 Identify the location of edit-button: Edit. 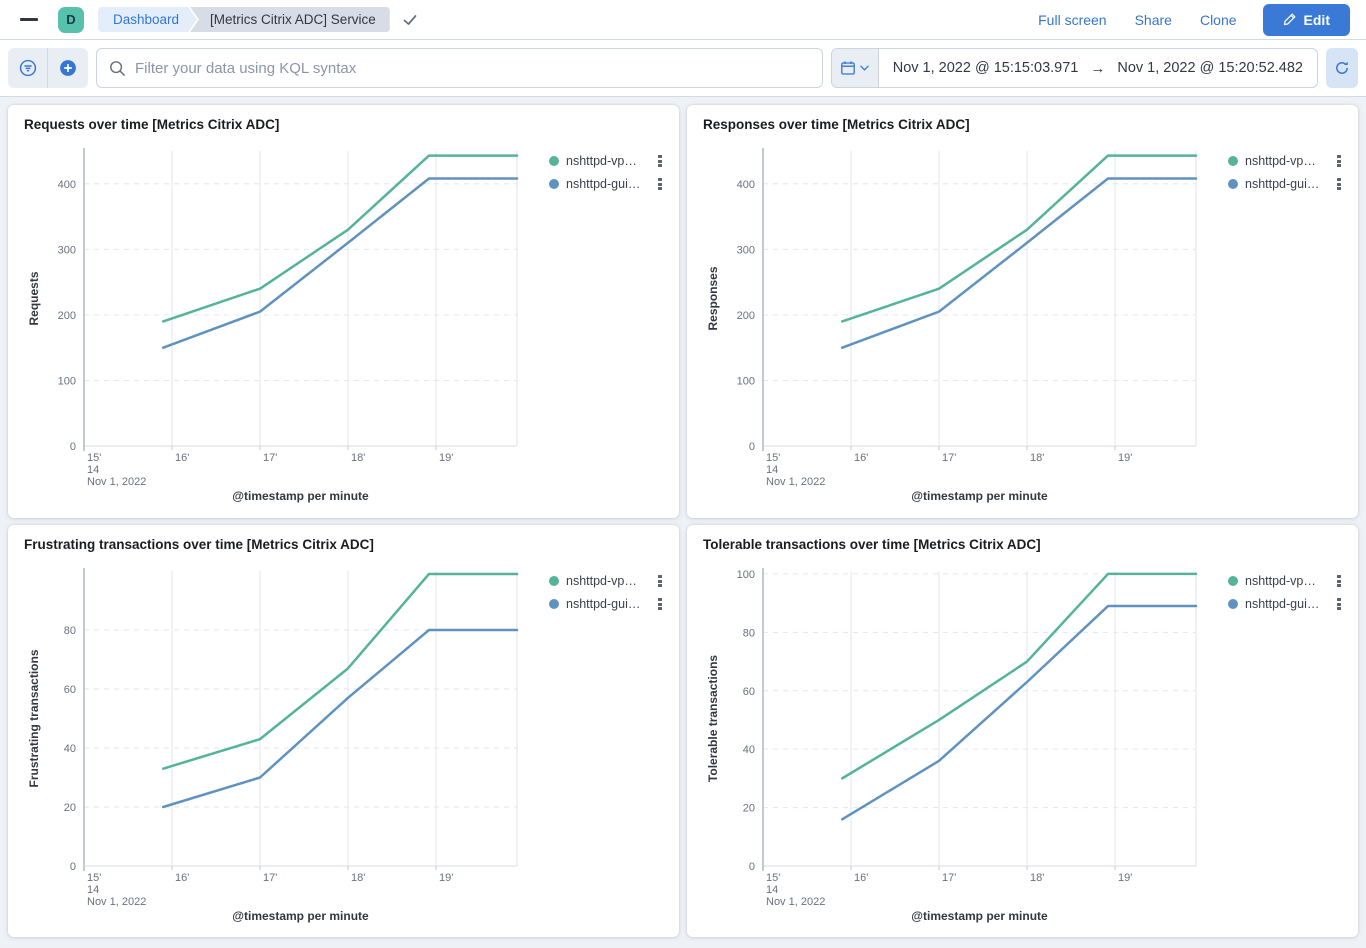
(1306, 19).